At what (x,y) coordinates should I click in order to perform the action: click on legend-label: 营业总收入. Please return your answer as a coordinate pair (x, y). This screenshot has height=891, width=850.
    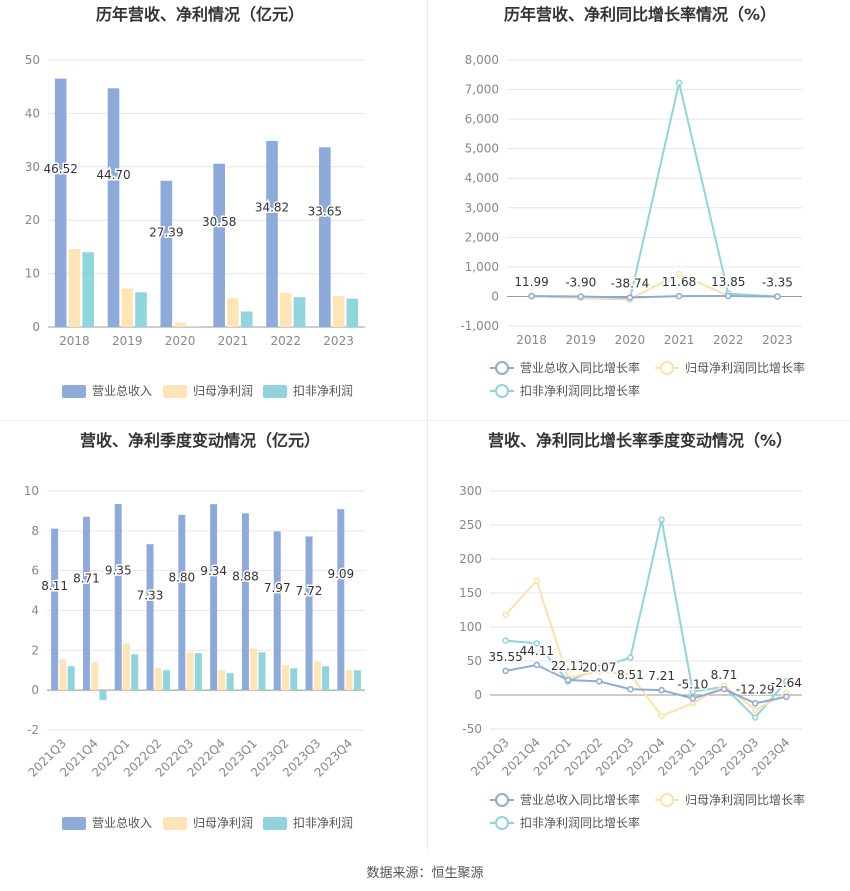
    Looking at the image, I should click on (122, 391).